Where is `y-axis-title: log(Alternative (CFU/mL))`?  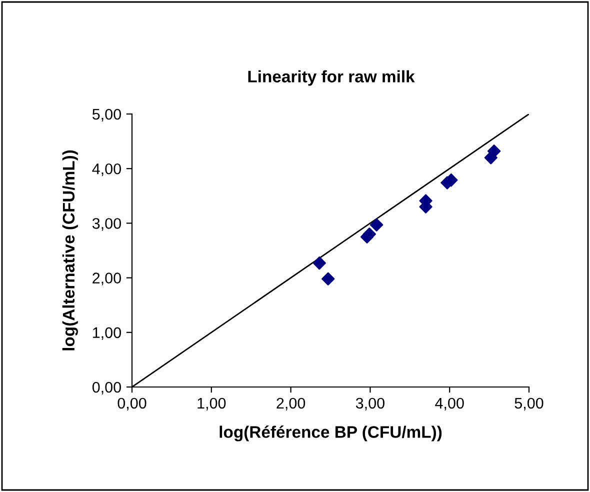
y-axis-title: log(Alternative (CFU/mL)) is located at coordinates (70, 250).